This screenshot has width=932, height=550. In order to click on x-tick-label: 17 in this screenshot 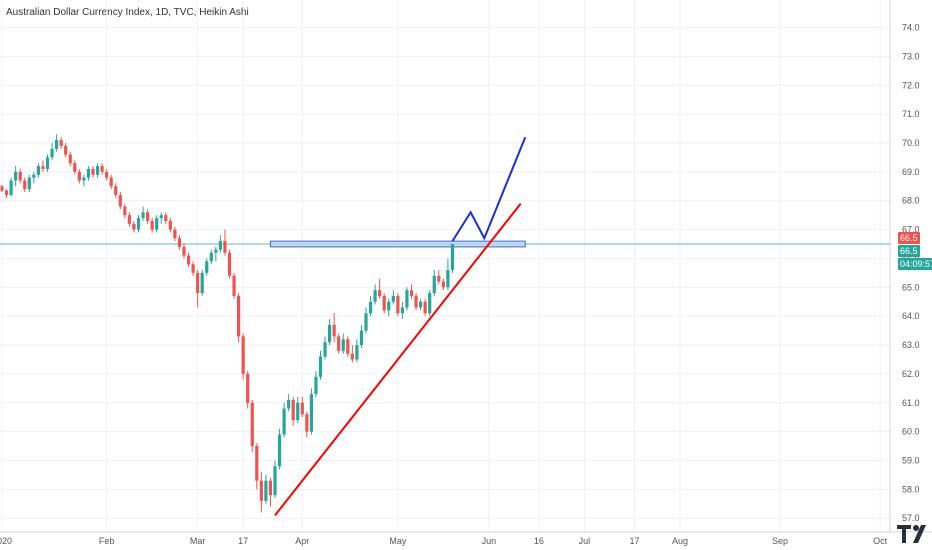, I will do `click(243, 541)`.